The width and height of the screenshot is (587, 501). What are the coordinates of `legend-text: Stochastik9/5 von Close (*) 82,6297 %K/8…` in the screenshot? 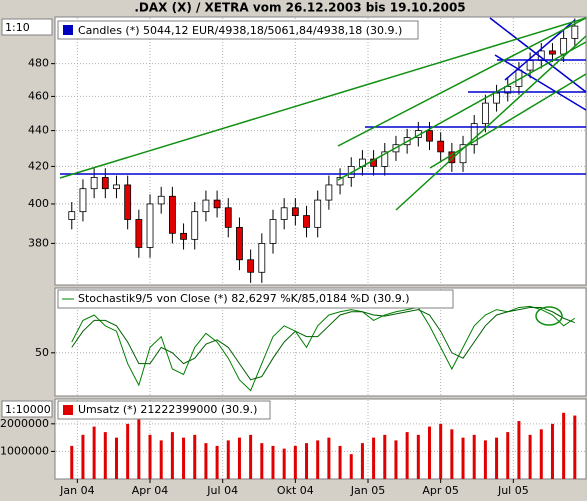 It's located at (244, 298).